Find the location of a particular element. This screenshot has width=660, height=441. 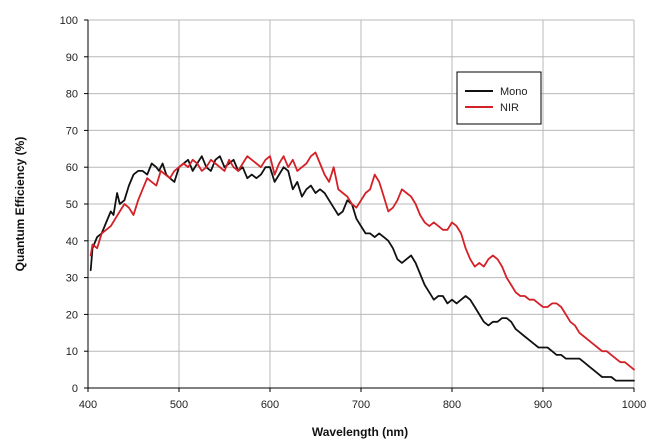

y-axis-title: Quantum Efficiency (%) is located at coordinates (20, 204).